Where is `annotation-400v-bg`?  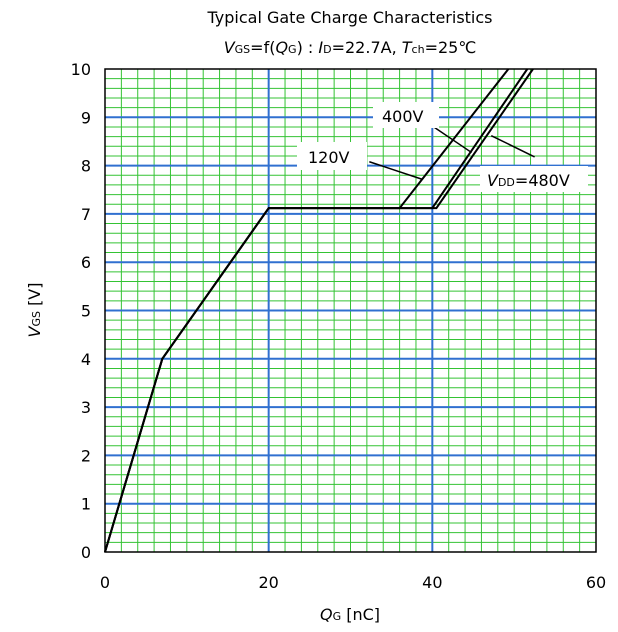
annotation-400v-bg is located at coordinates (406, 115).